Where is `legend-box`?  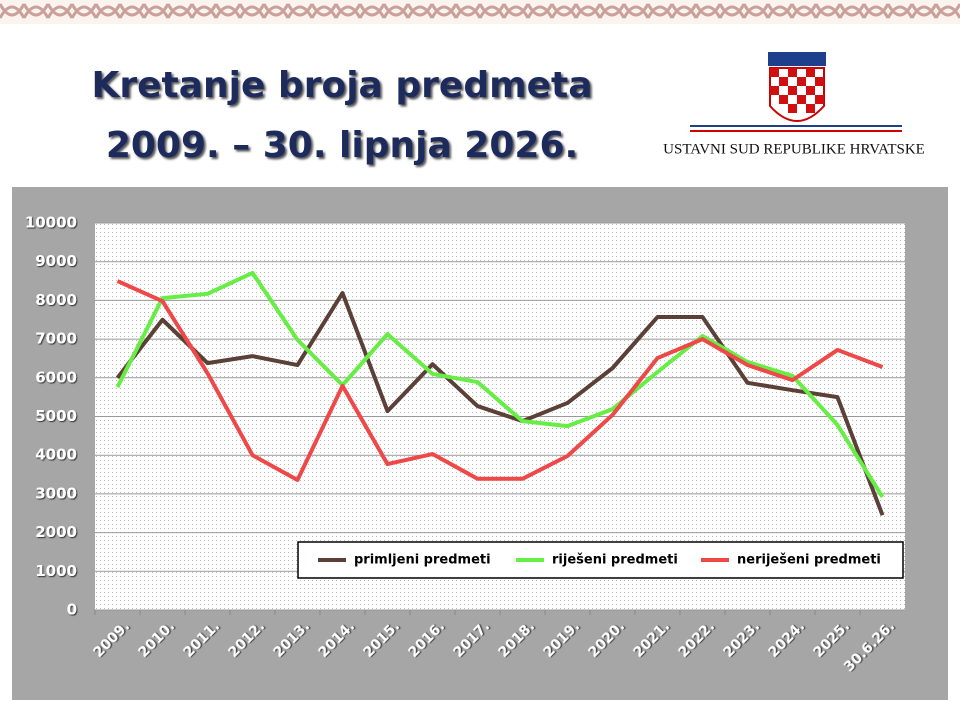 legend-box is located at coordinates (600, 560).